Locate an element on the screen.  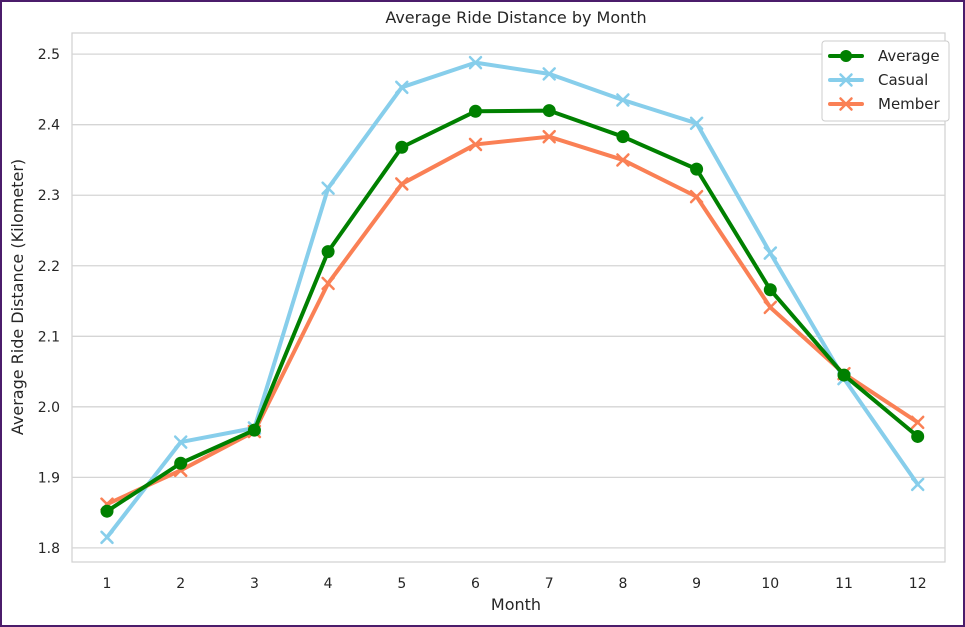
y-tick-label: 2.1 is located at coordinates (49, 337).